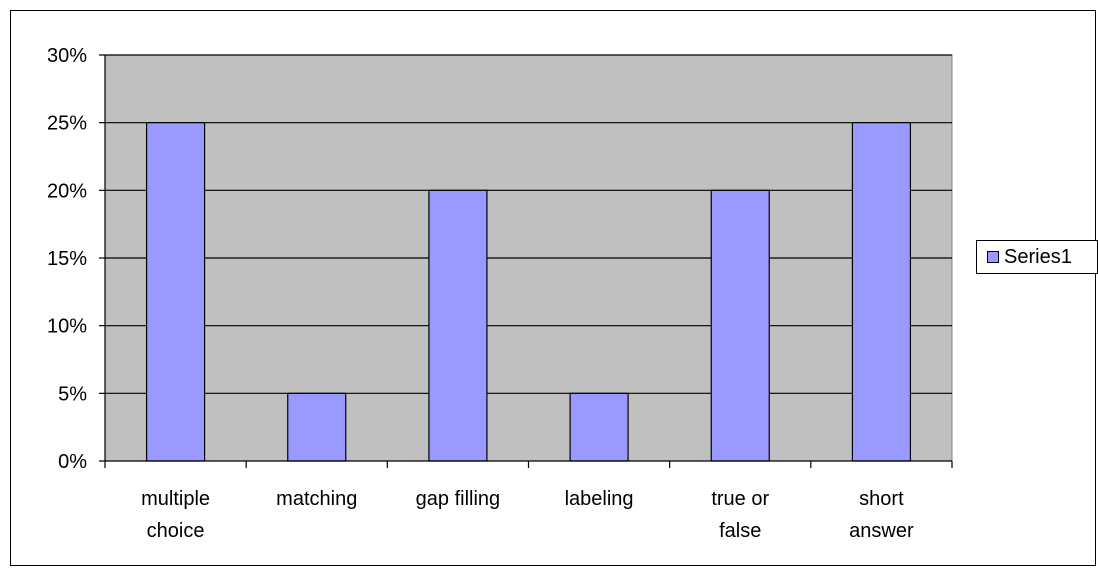  I want to click on x-tick-label: true or false, so click(740, 515).